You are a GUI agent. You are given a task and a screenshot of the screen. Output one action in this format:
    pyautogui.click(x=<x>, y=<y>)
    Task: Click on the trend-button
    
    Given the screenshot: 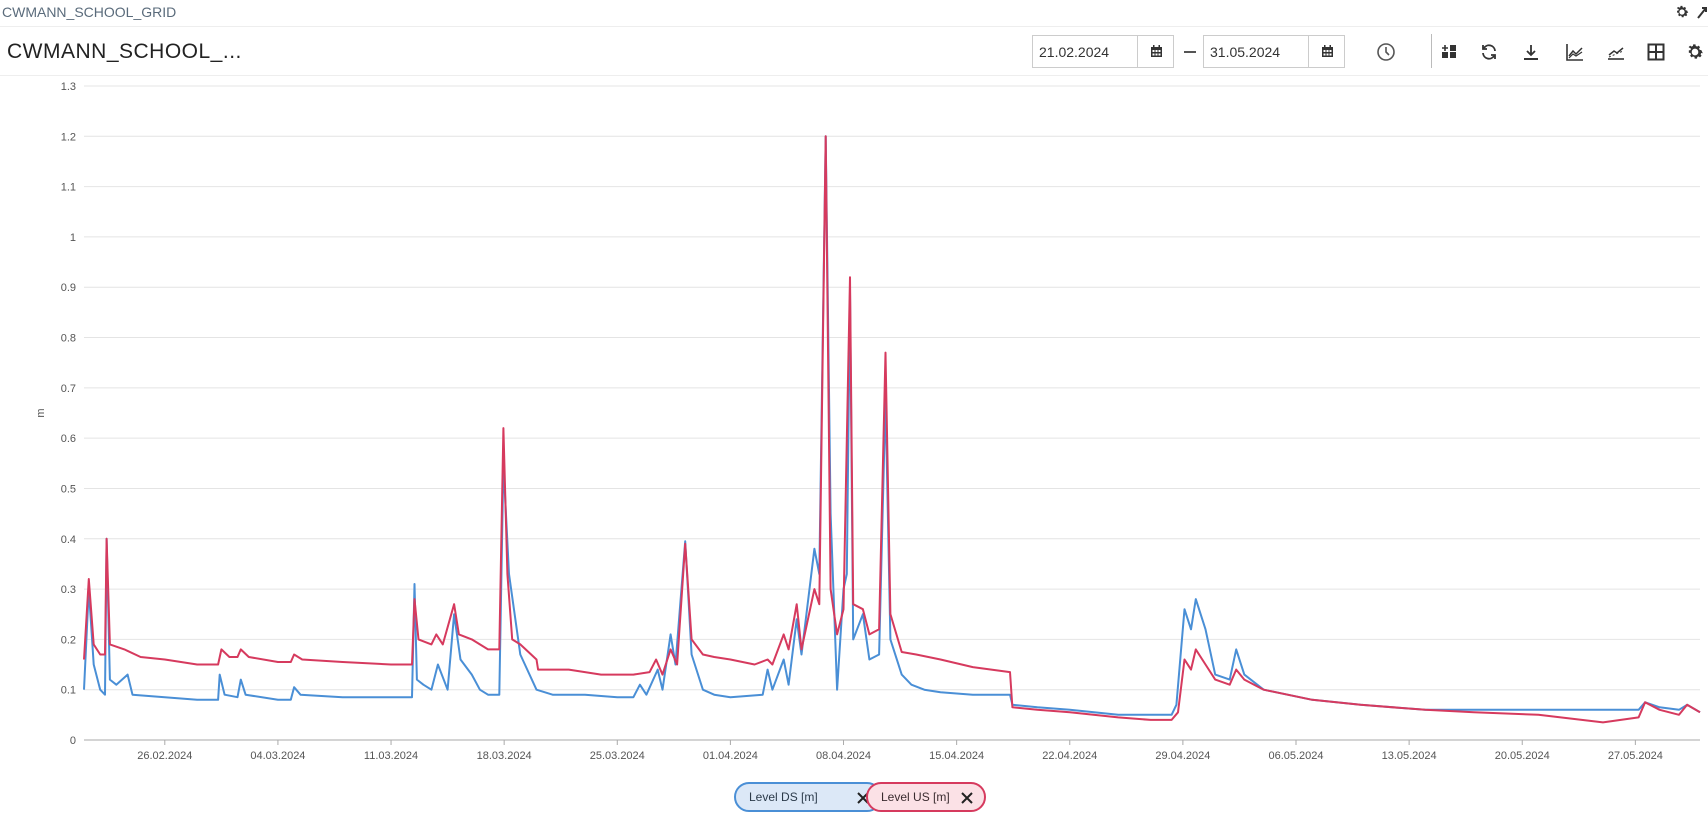 What is the action you would take?
    pyautogui.click(x=1616, y=52)
    